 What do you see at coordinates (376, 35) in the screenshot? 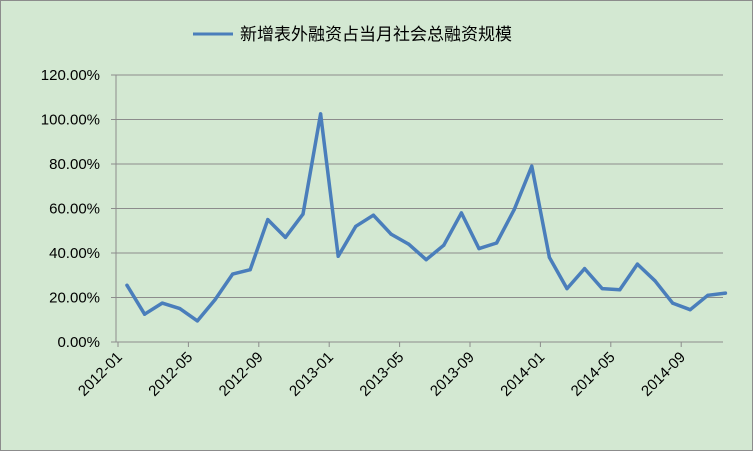
I see `legend-label: 新增表外融资占当月社会总融资规模` at bounding box center [376, 35].